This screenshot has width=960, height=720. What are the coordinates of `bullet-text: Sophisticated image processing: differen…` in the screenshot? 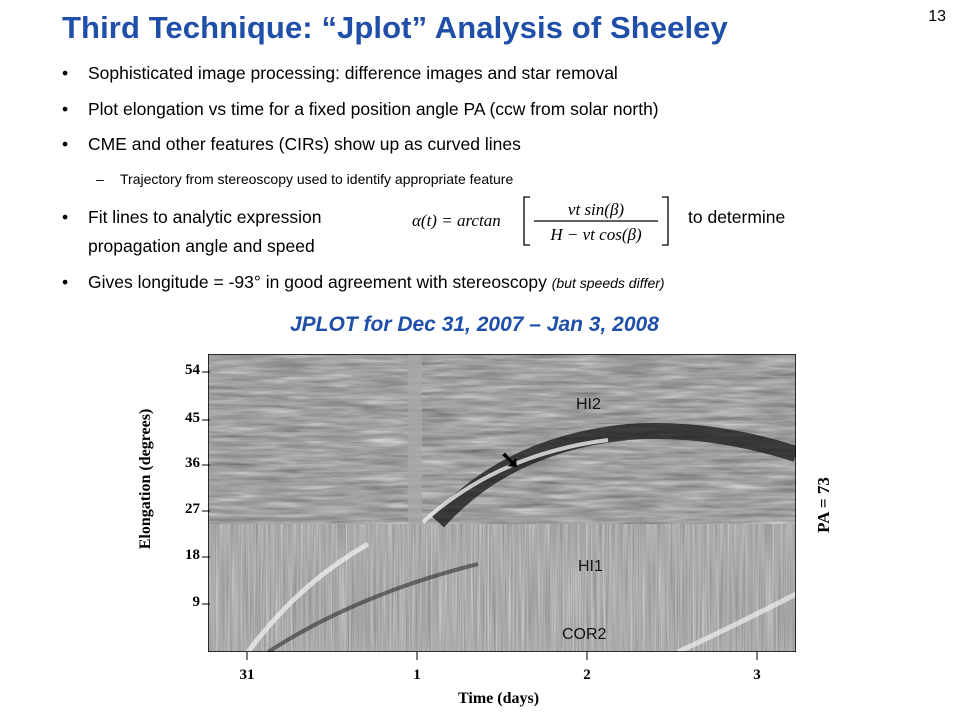 It's located at (353, 73).